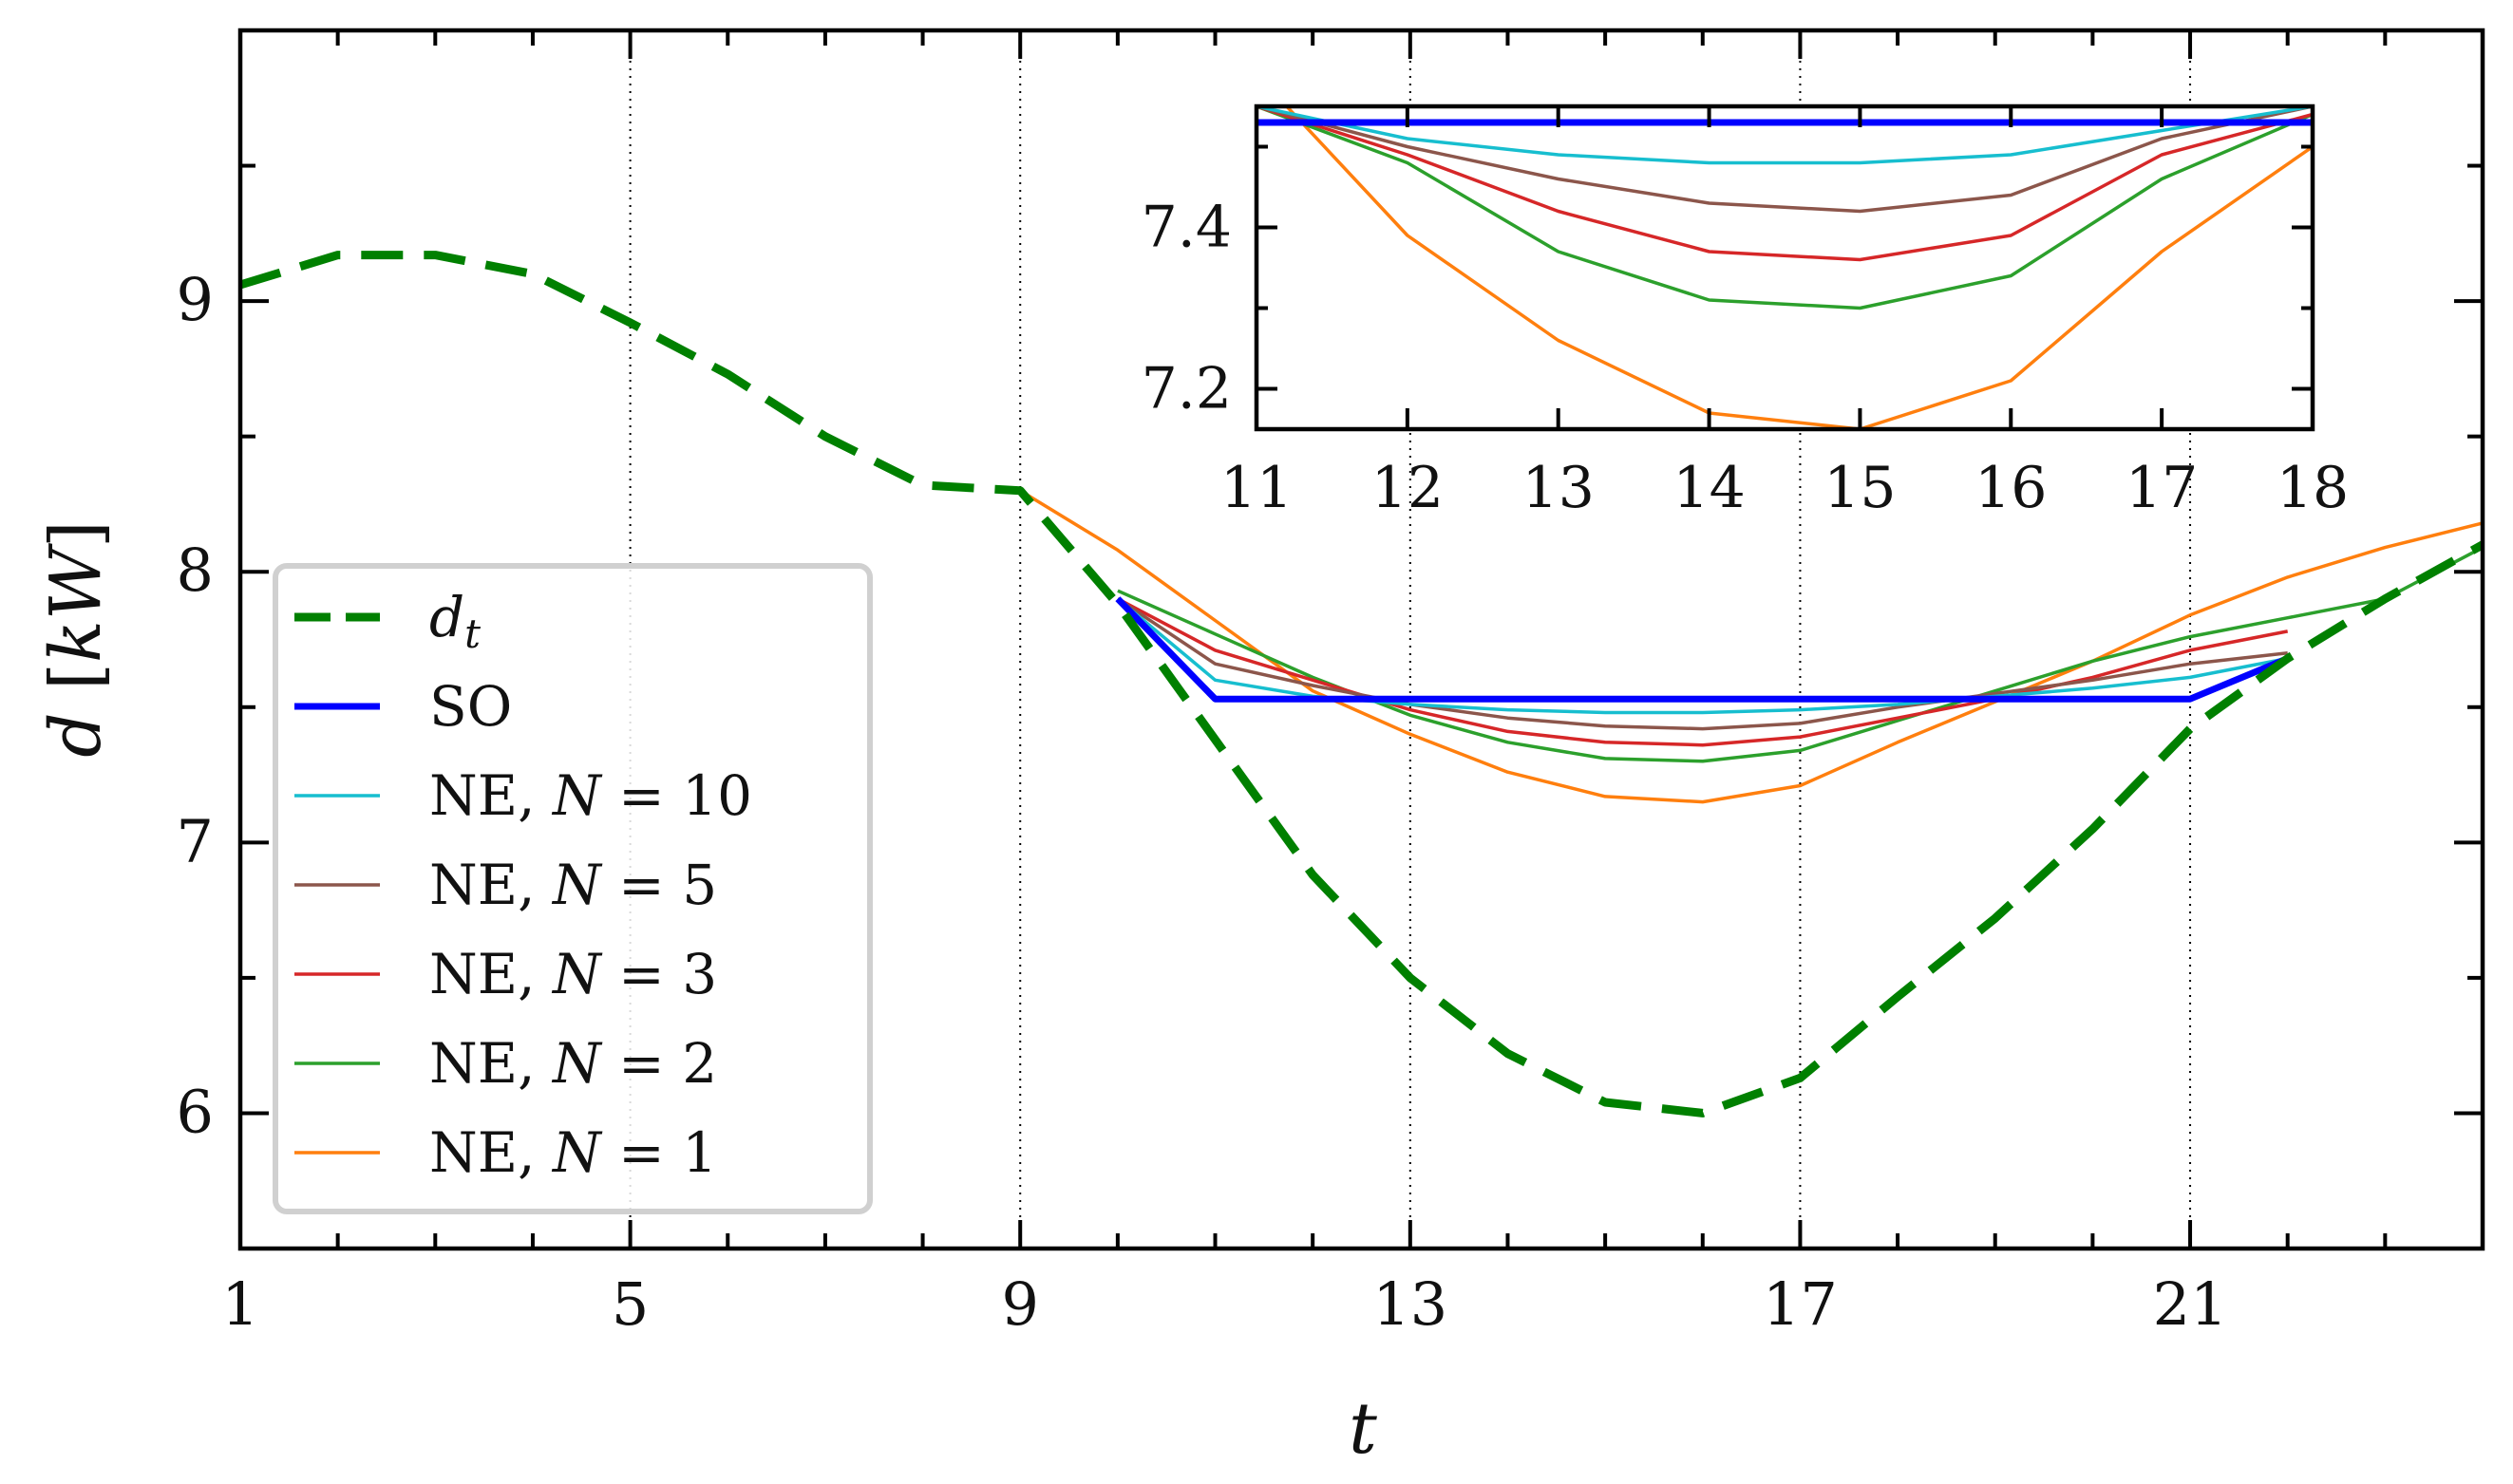 The width and height of the screenshot is (2513, 1484). I want to click on series-line-so, so click(1703, 649).